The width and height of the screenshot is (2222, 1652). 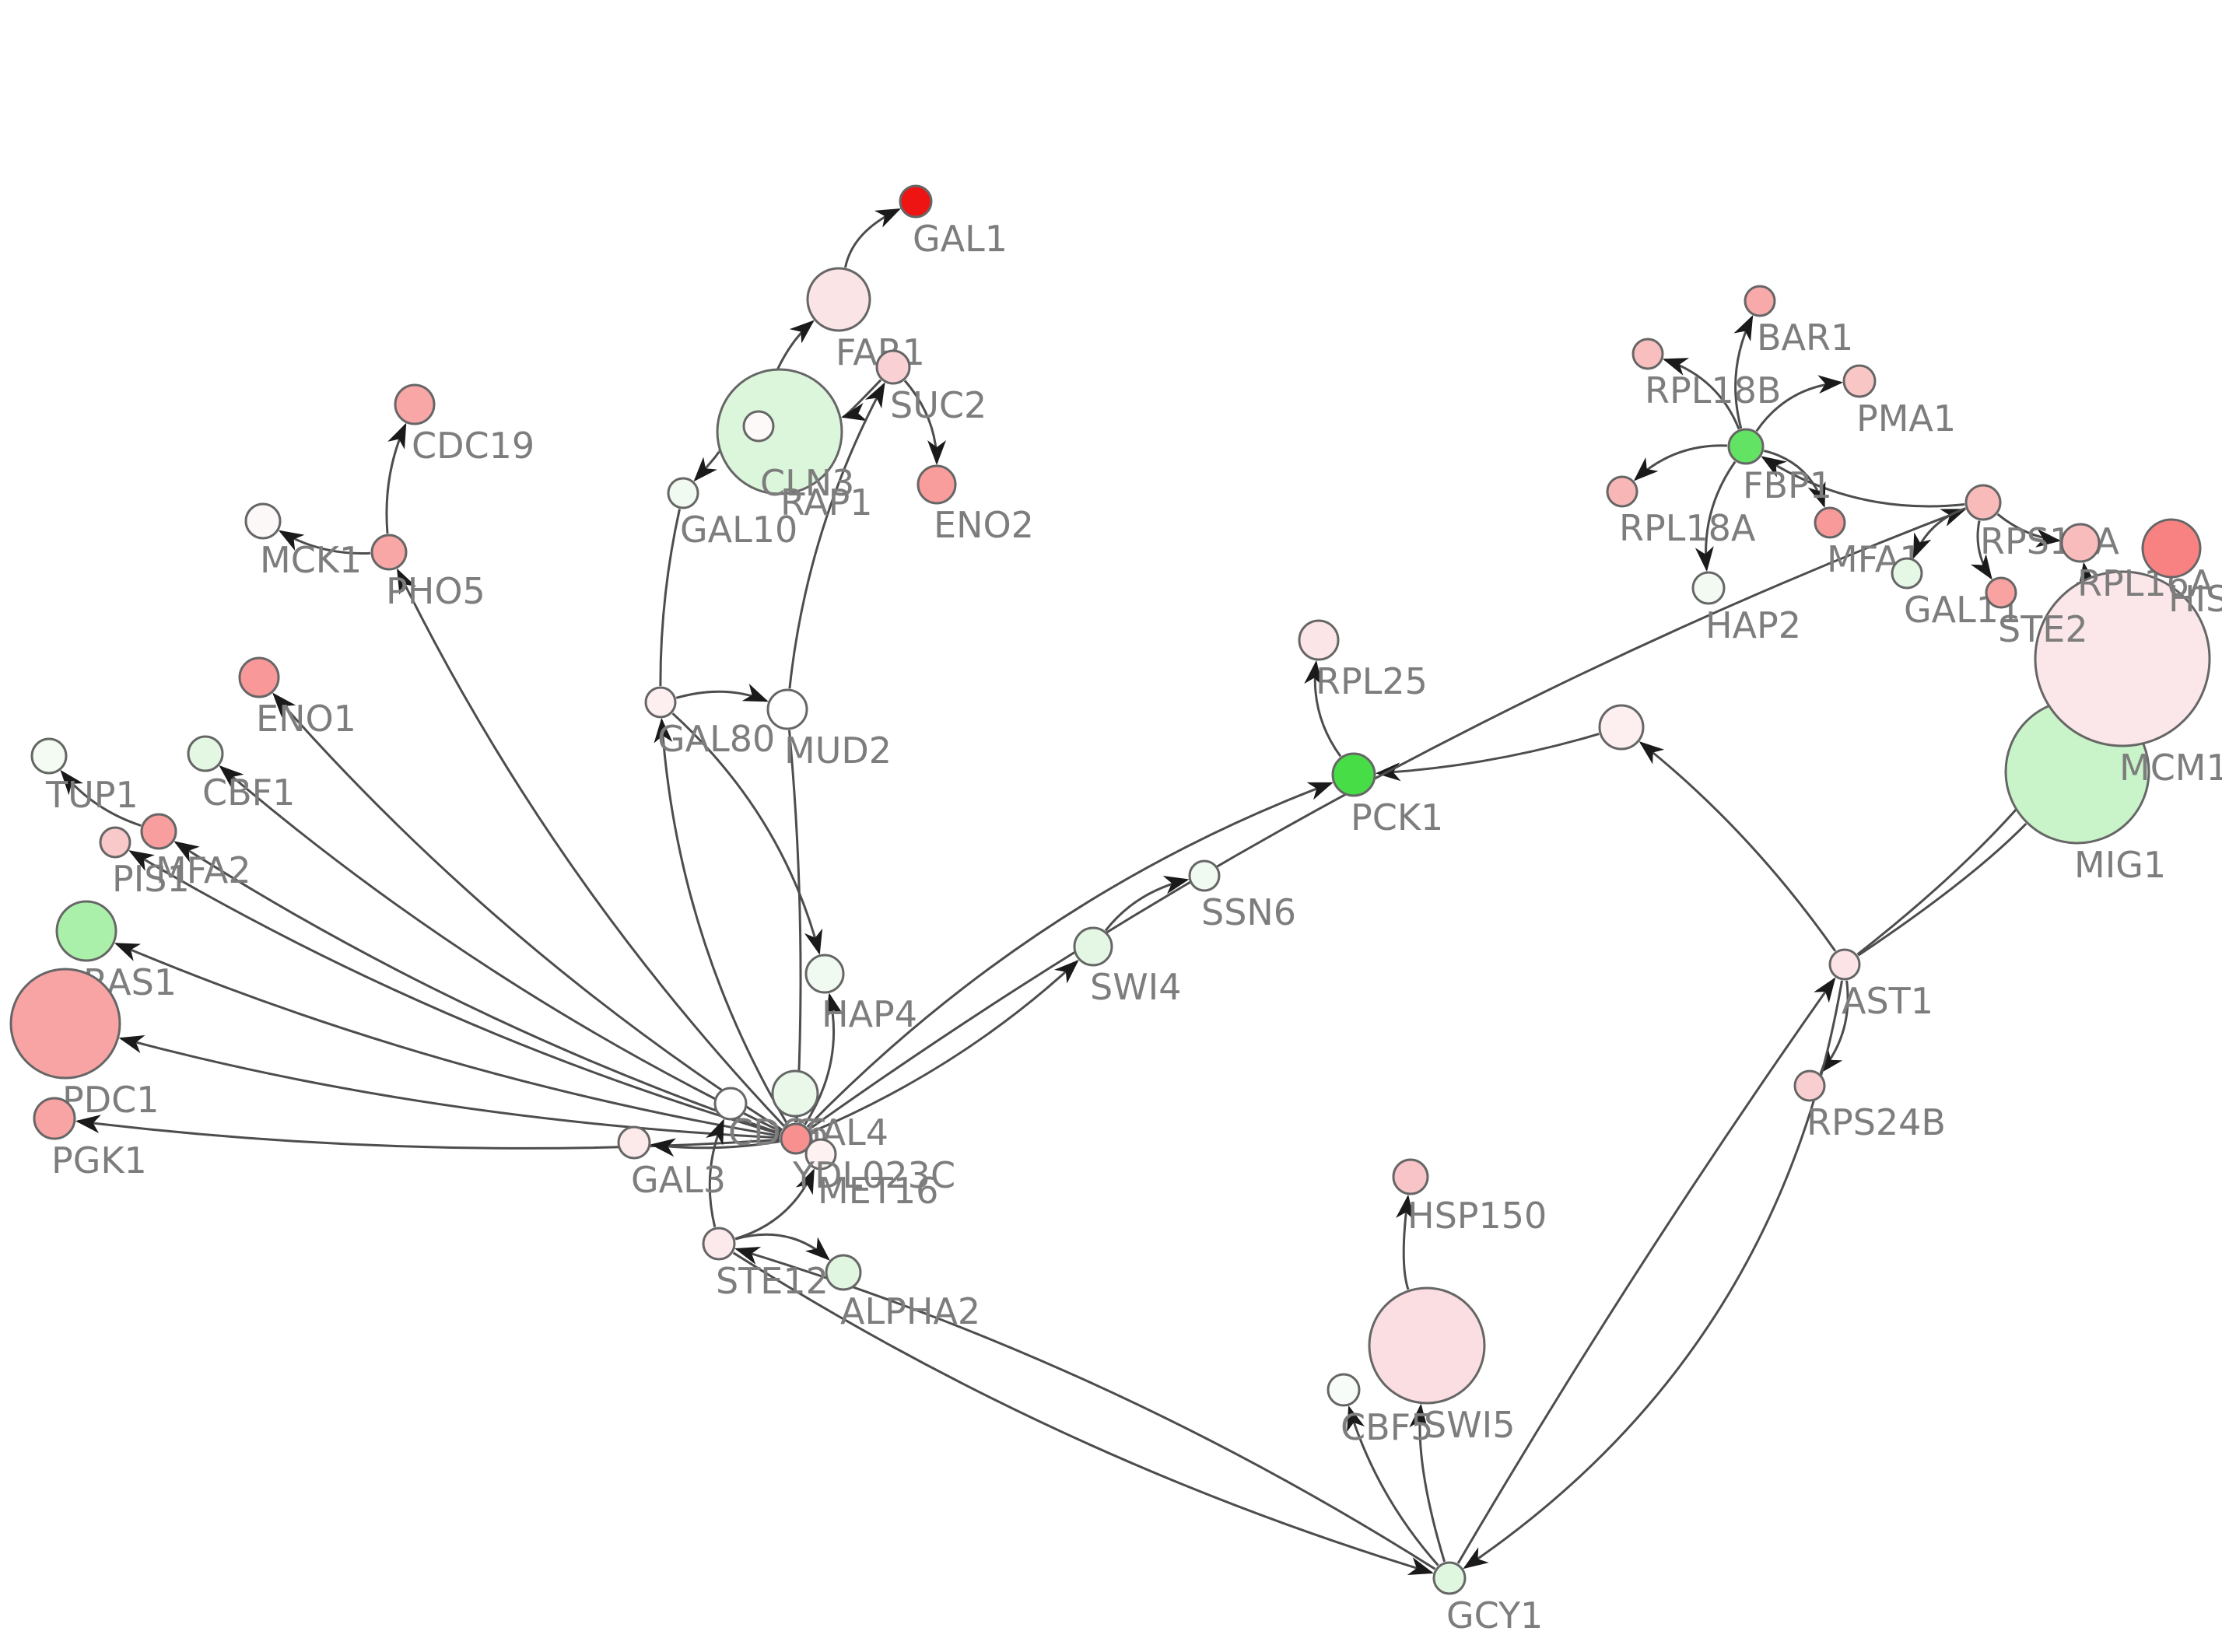 I want to click on edge-ast1-mig1, so click(x=1942, y=890).